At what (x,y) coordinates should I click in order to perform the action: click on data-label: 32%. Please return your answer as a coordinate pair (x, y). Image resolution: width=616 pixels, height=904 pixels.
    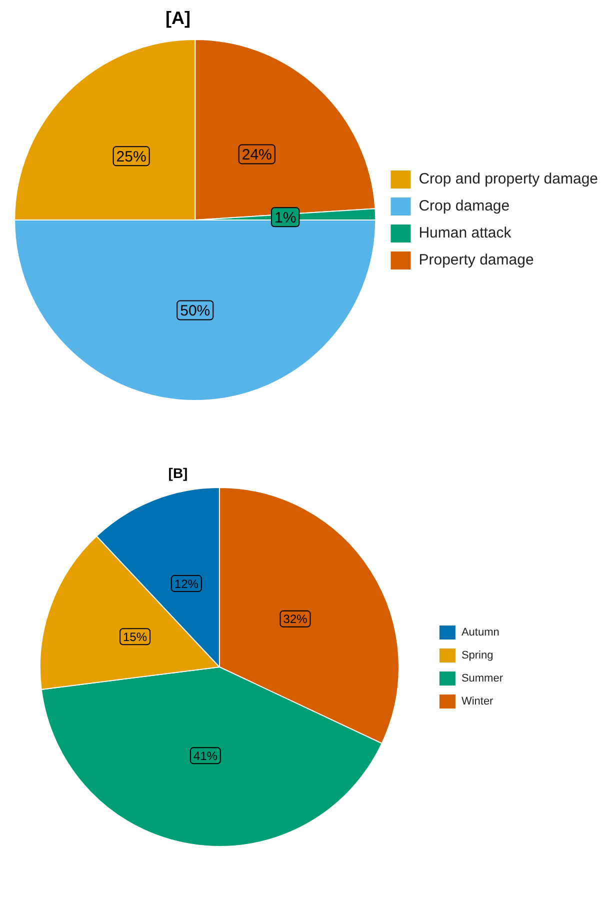
    Looking at the image, I should click on (295, 619).